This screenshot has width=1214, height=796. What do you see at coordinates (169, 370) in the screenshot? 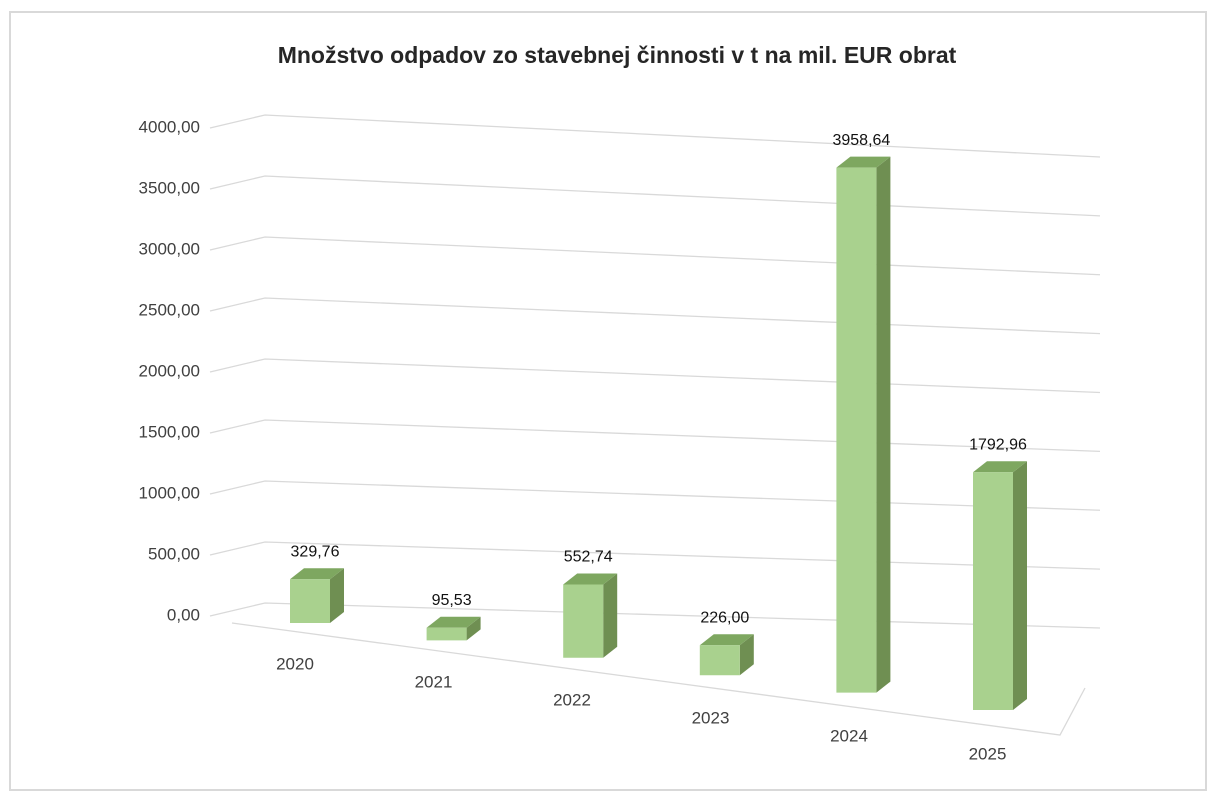
I see `y-tick-label: 2000,00` at bounding box center [169, 370].